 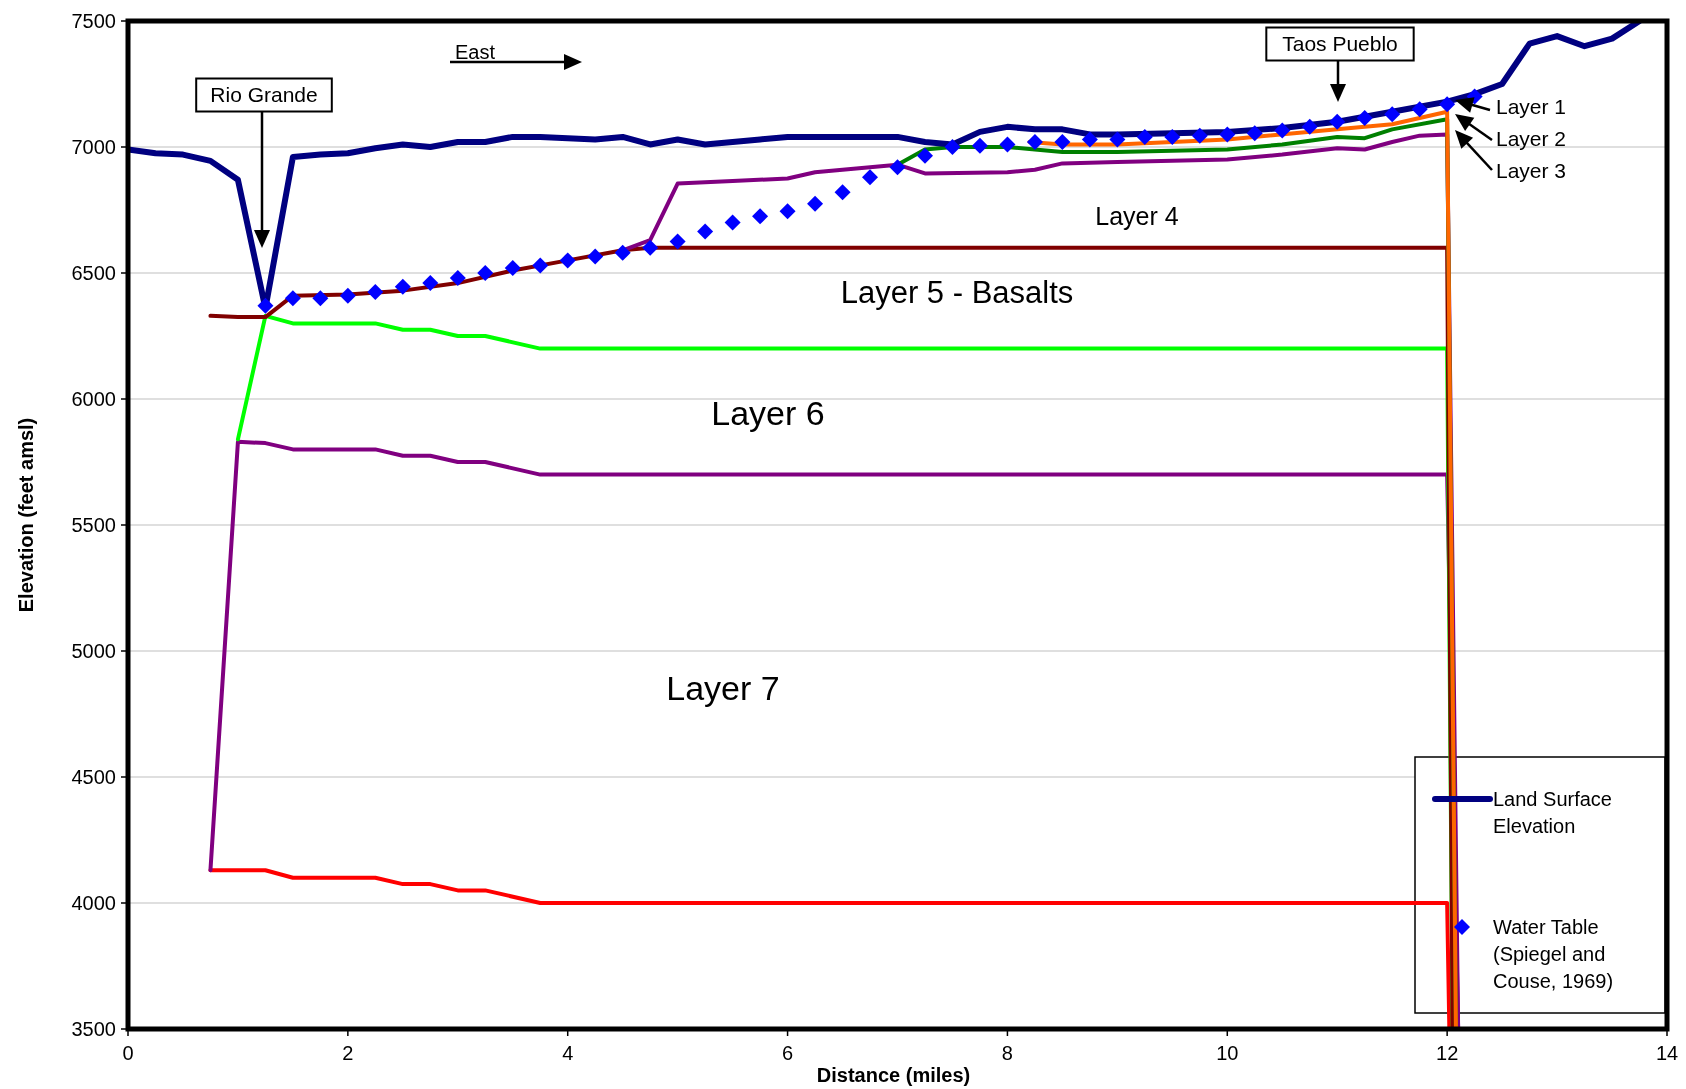 I want to click on y-tick-label: 4000, so click(x=93, y=903).